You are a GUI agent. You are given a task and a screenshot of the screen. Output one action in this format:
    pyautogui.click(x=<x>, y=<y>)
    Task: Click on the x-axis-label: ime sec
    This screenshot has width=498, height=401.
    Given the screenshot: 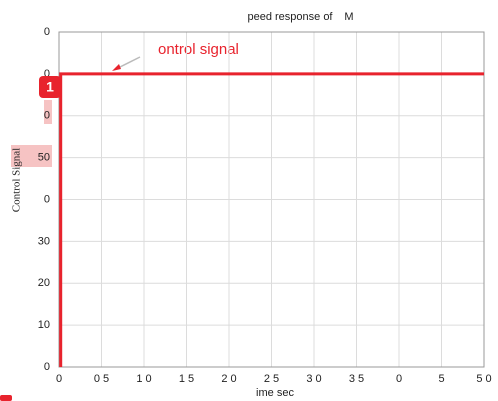 What is the action you would take?
    pyautogui.click(x=275, y=393)
    